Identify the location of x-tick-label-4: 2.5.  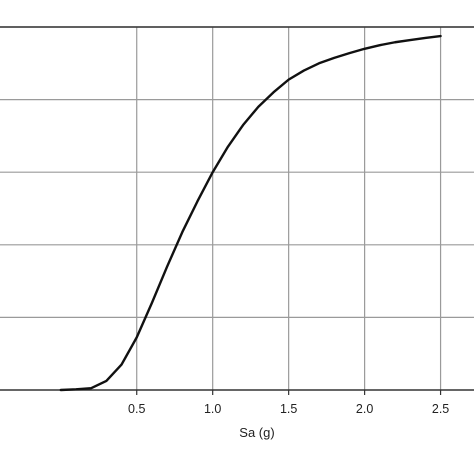
(440, 409).